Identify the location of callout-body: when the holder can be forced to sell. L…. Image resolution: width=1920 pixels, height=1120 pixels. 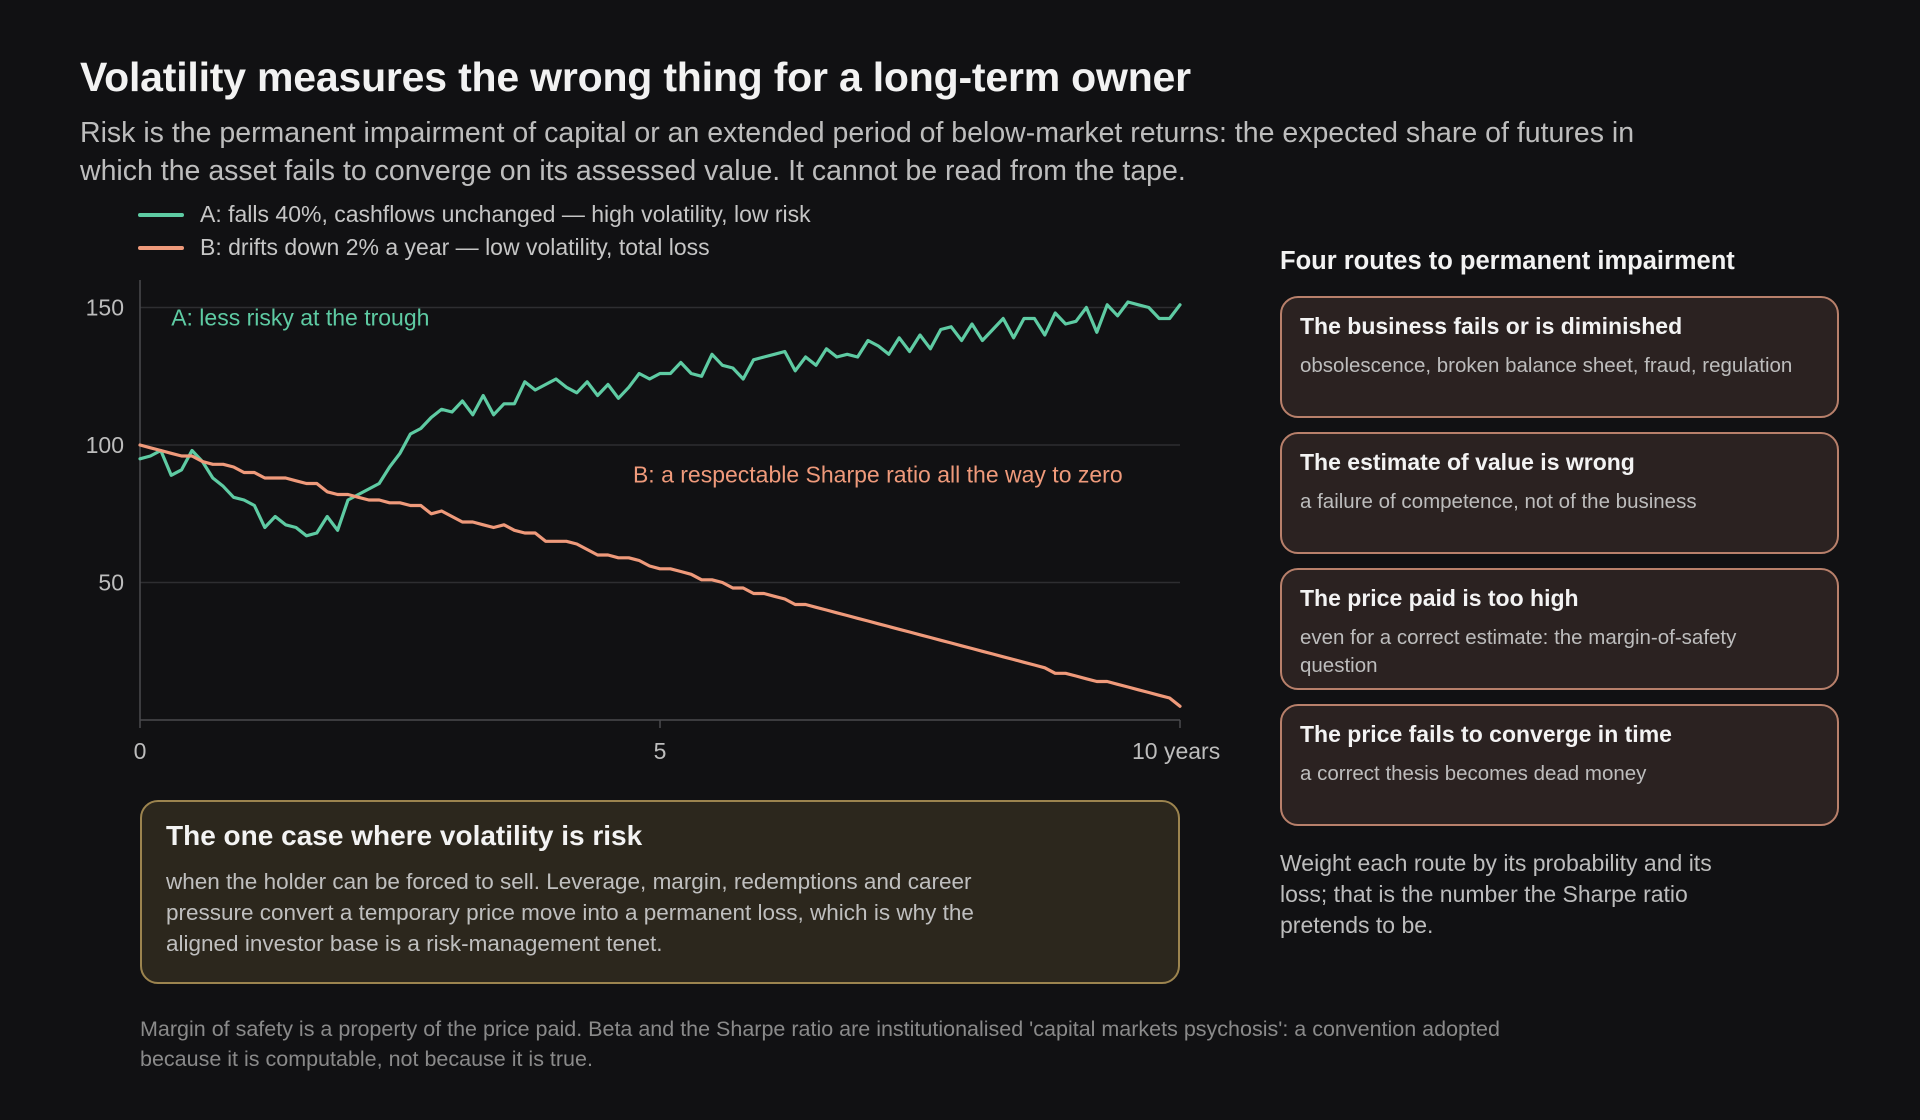
(570, 912).